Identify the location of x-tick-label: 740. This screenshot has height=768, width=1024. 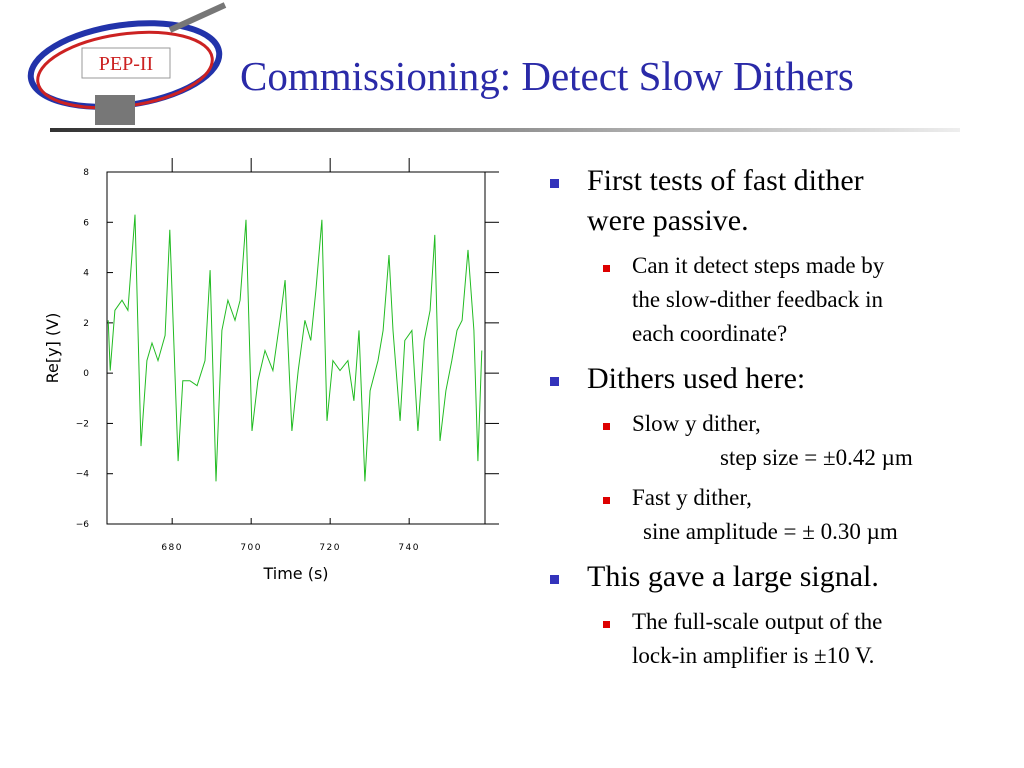
(409, 548).